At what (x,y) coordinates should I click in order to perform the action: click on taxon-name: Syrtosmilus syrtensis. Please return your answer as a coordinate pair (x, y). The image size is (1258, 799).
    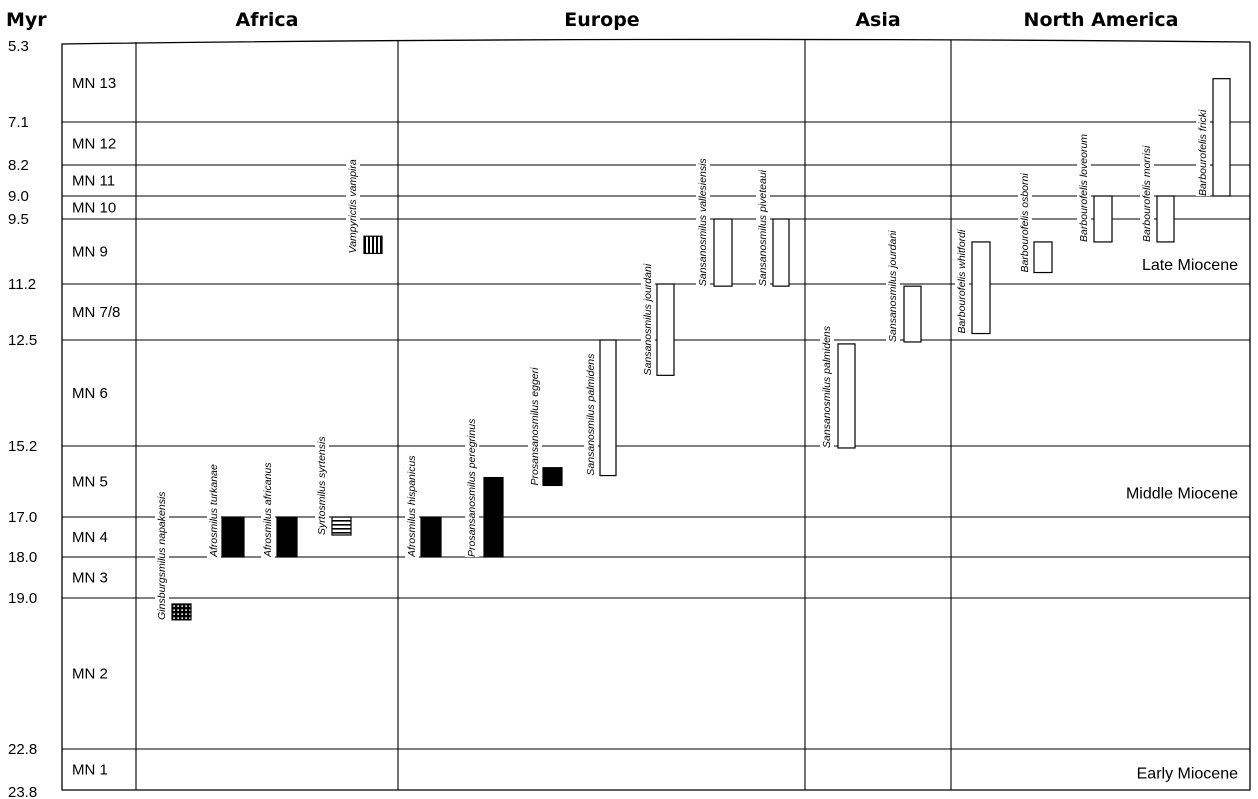
    Looking at the image, I should click on (322, 485).